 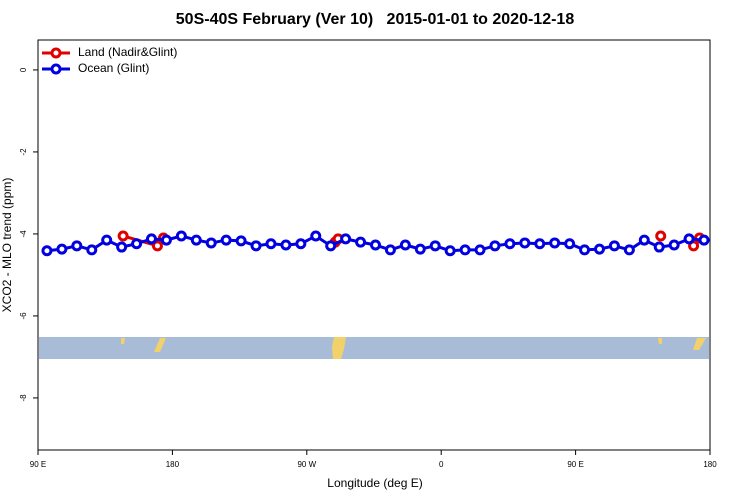 I want to click on x-tick-label: 90 W, so click(x=306, y=464).